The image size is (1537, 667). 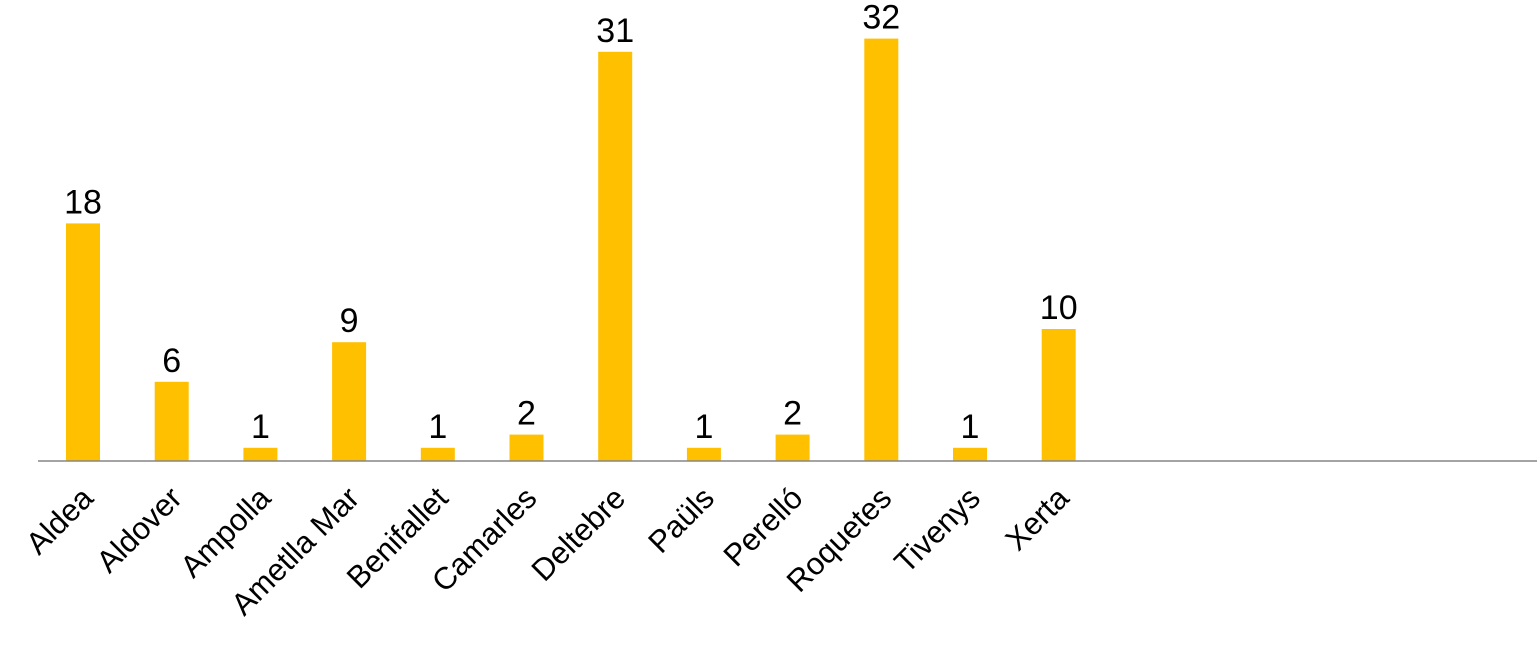 What do you see at coordinates (615, 31) in the screenshot?
I see `value-label-6: 31` at bounding box center [615, 31].